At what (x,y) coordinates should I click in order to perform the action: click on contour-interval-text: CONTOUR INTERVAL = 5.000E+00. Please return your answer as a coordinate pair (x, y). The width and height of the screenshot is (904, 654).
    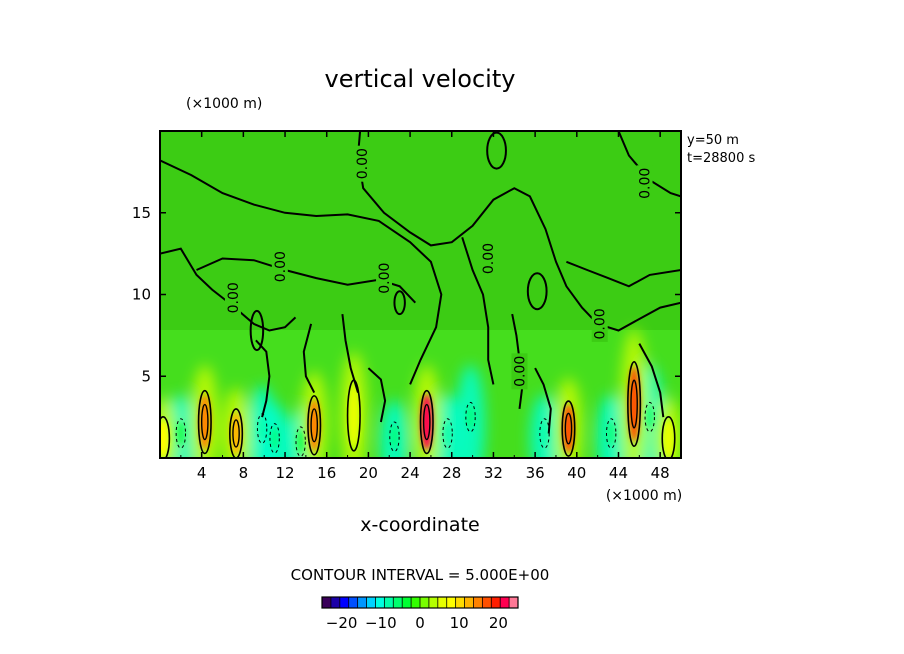
    Looking at the image, I should click on (420, 575).